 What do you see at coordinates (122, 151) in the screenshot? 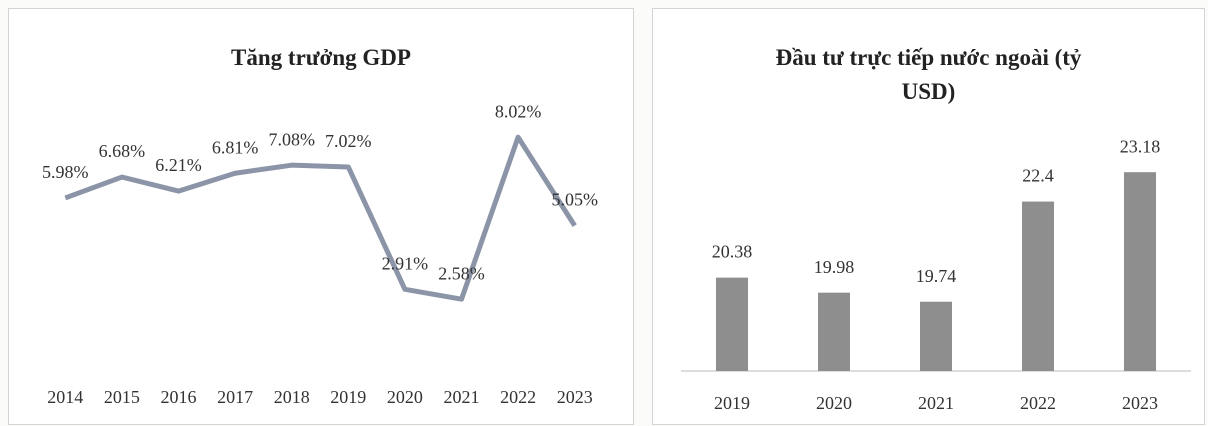
I see `data-label: 6.68%` at bounding box center [122, 151].